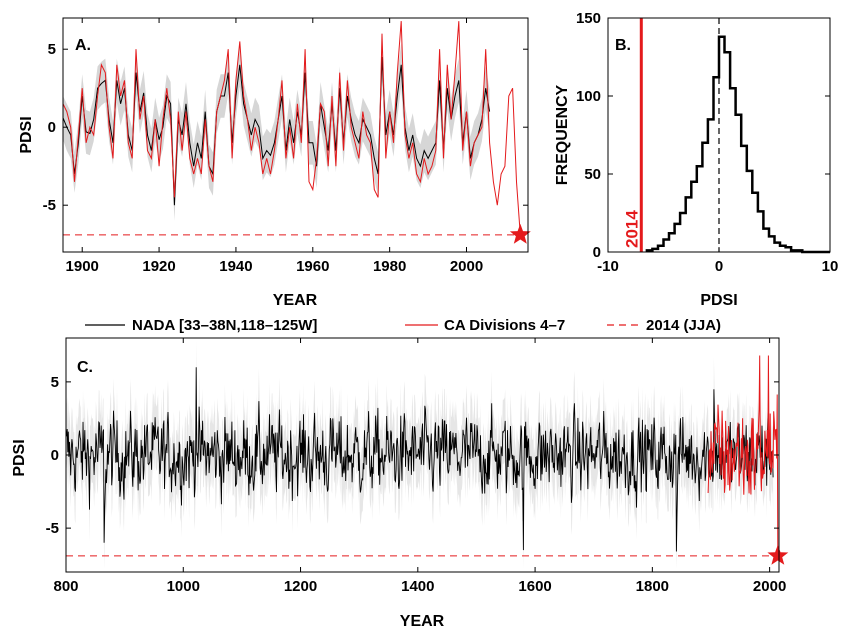  Describe the element at coordinates (52, 49) in the screenshot. I see `panel-a-ytick-label: 5` at that location.